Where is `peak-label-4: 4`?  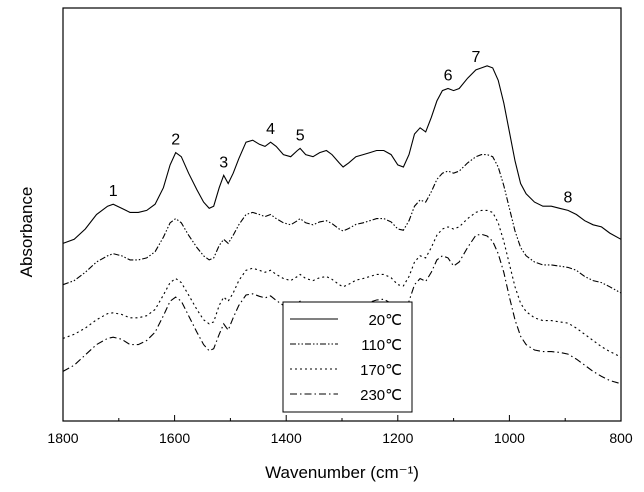 peak-label-4: 4 is located at coordinates (270, 129).